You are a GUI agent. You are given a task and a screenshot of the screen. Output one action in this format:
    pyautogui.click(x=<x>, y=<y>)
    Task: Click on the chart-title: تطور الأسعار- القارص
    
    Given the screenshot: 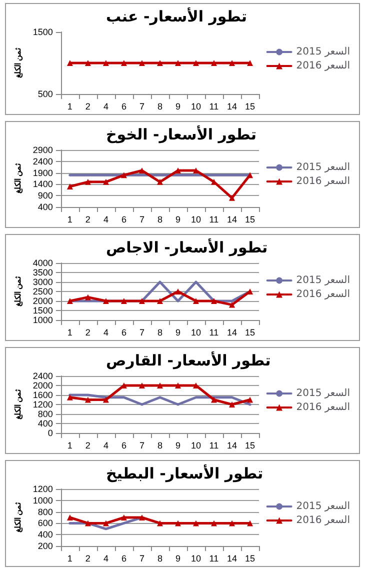 What is the action you would take?
    pyautogui.click(x=188, y=360)
    